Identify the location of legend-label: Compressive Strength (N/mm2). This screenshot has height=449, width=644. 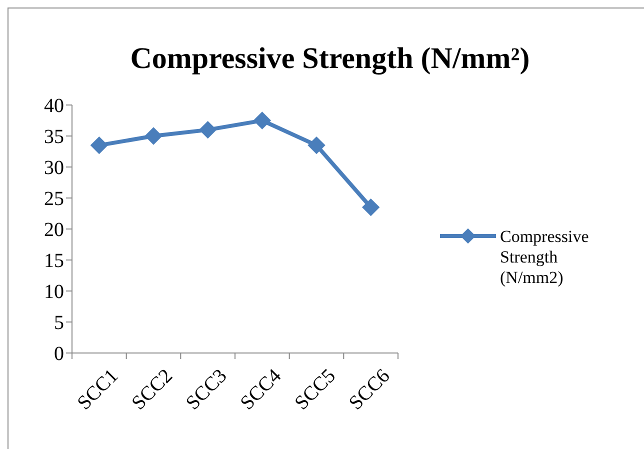
(544, 256).